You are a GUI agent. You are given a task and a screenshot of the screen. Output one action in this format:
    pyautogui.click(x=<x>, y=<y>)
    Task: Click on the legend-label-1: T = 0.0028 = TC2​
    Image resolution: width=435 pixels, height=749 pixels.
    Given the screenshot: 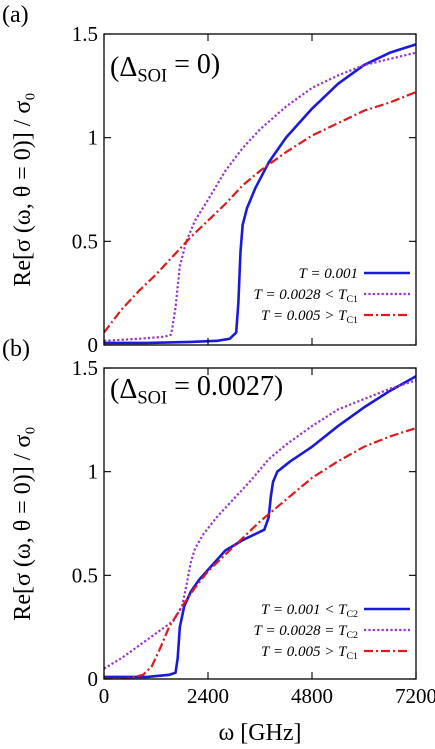 What is the action you would take?
    pyautogui.click(x=306, y=632)
    